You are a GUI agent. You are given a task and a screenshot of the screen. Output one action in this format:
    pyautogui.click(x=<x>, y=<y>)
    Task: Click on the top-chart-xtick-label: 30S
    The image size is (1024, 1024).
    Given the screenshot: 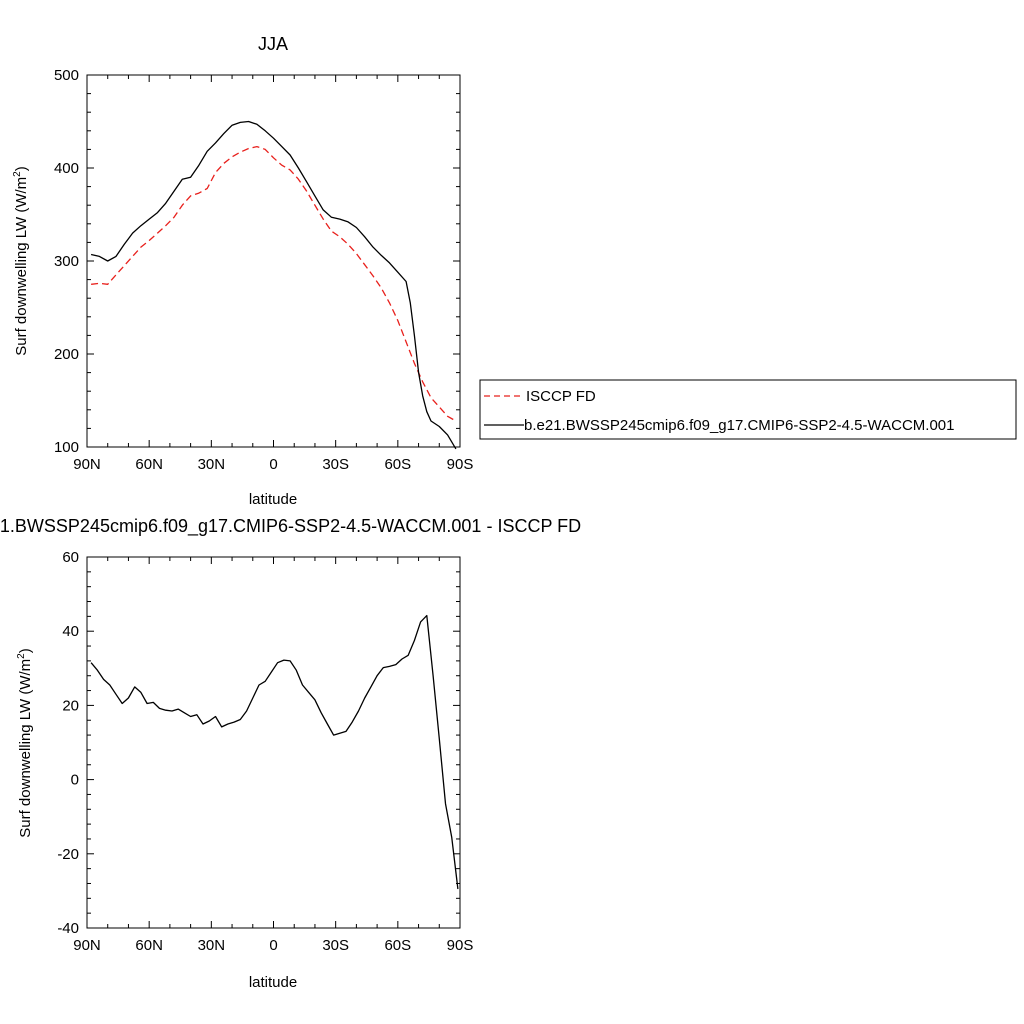 What is the action you would take?
    pyautogui.click(x=335, y=464)
    